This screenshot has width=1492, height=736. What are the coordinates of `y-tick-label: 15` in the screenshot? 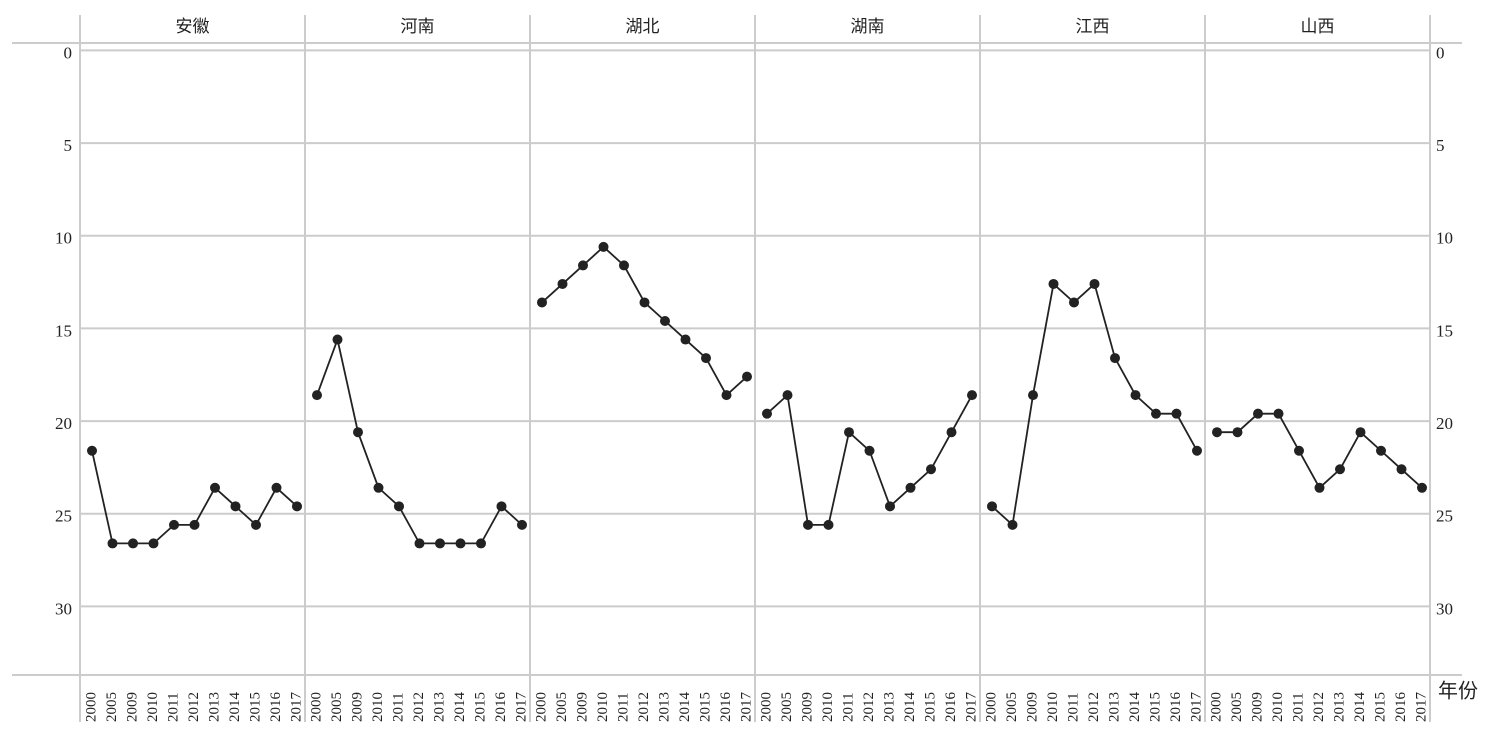 It's located at (63, 330).